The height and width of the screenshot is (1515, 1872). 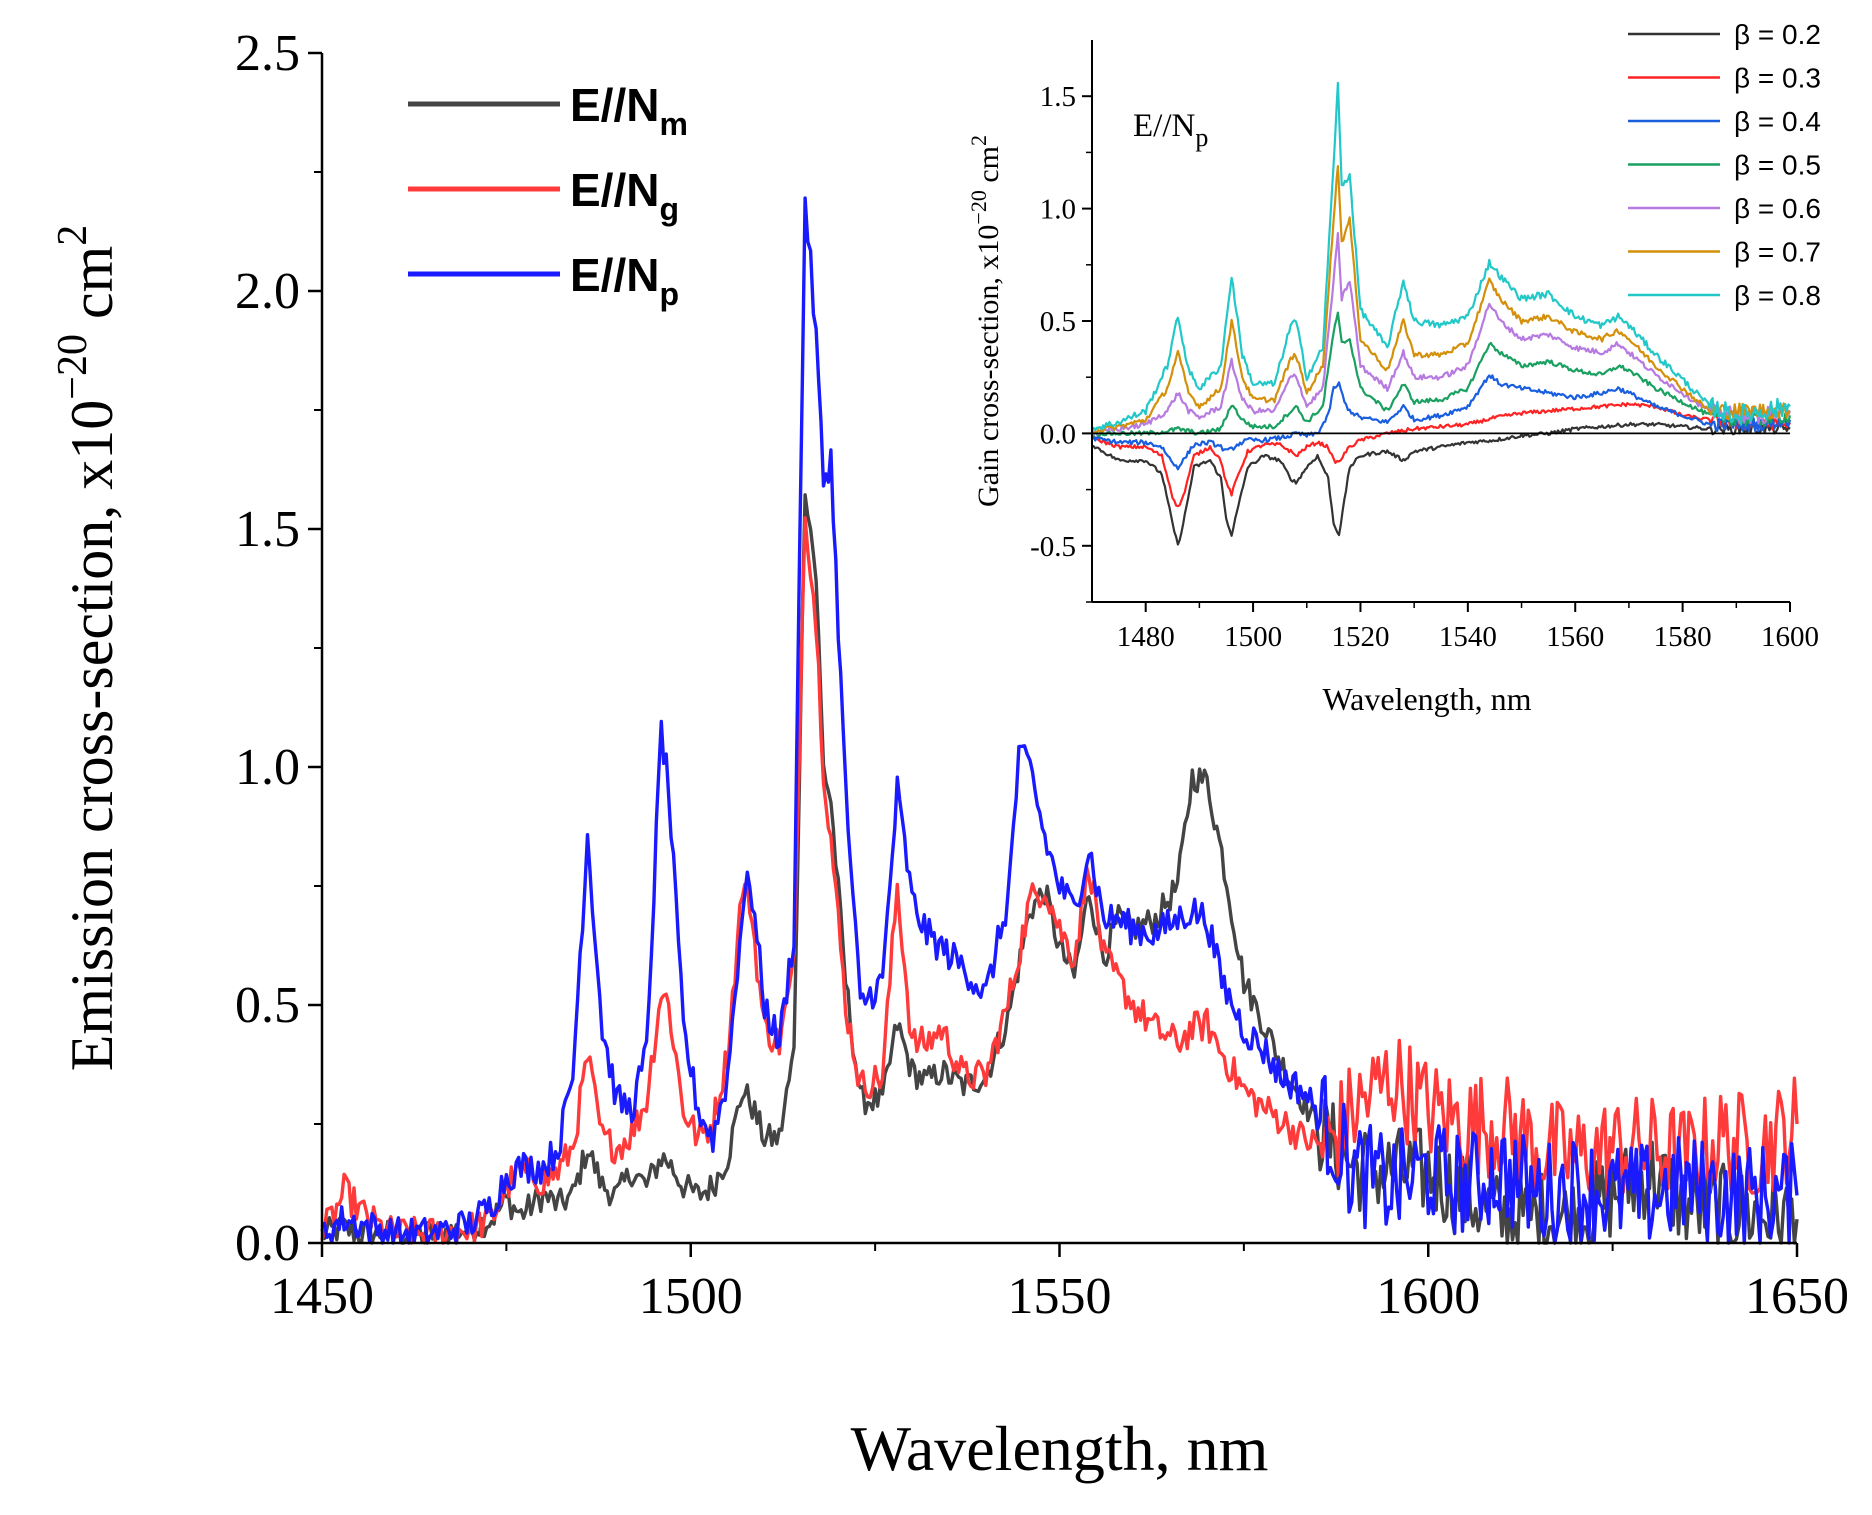 What do you see at coordinates (1777, 208) in the screenshot?
I see `inset-legend-label: β = 0.6` at bounding box center [1777, 208].